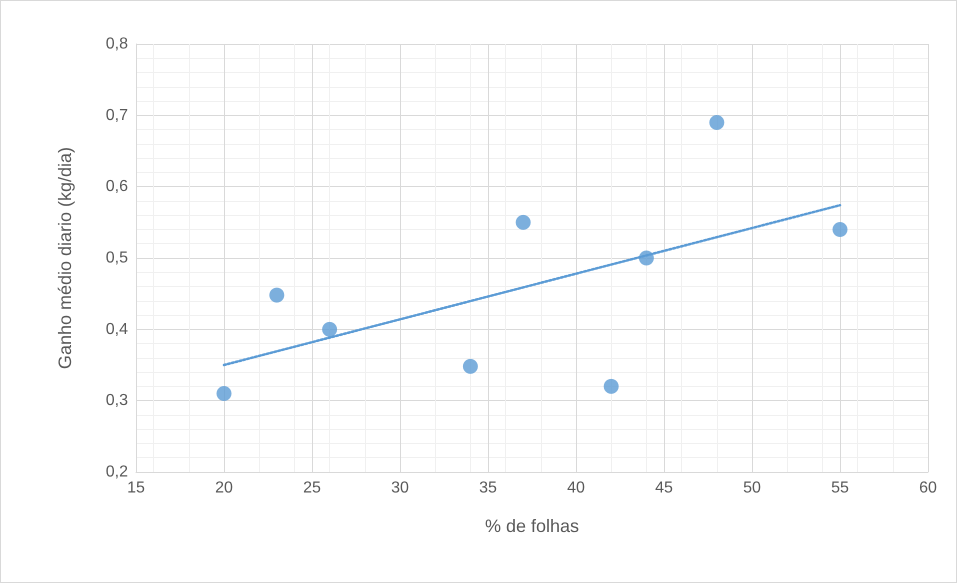 This screenshot has height=583, width=957. I want to click on x-tick-label: 55, so click(840, 488).